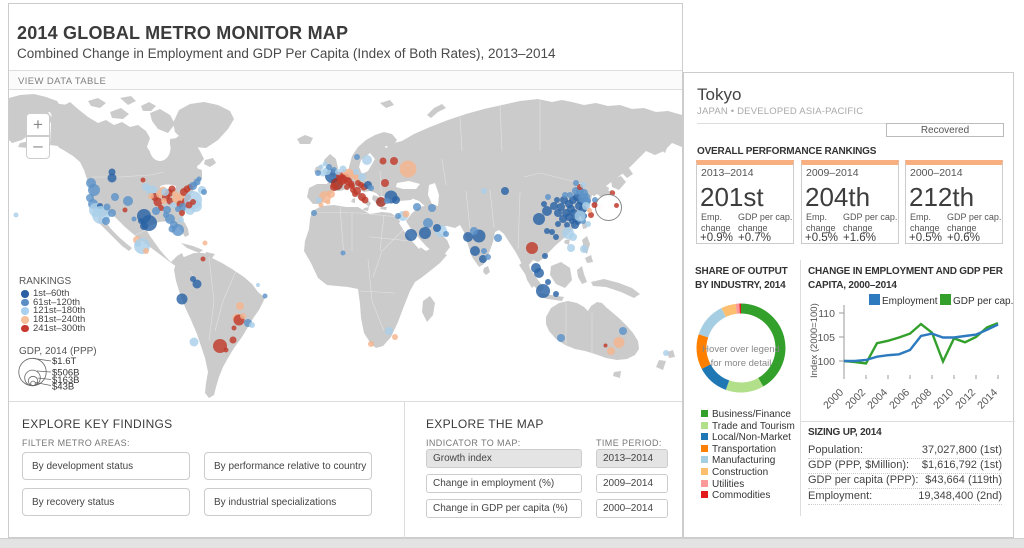 This screenshot has height=548, width=1024. I want to click on svg-text: Index (2000=100), so click(814, 340).